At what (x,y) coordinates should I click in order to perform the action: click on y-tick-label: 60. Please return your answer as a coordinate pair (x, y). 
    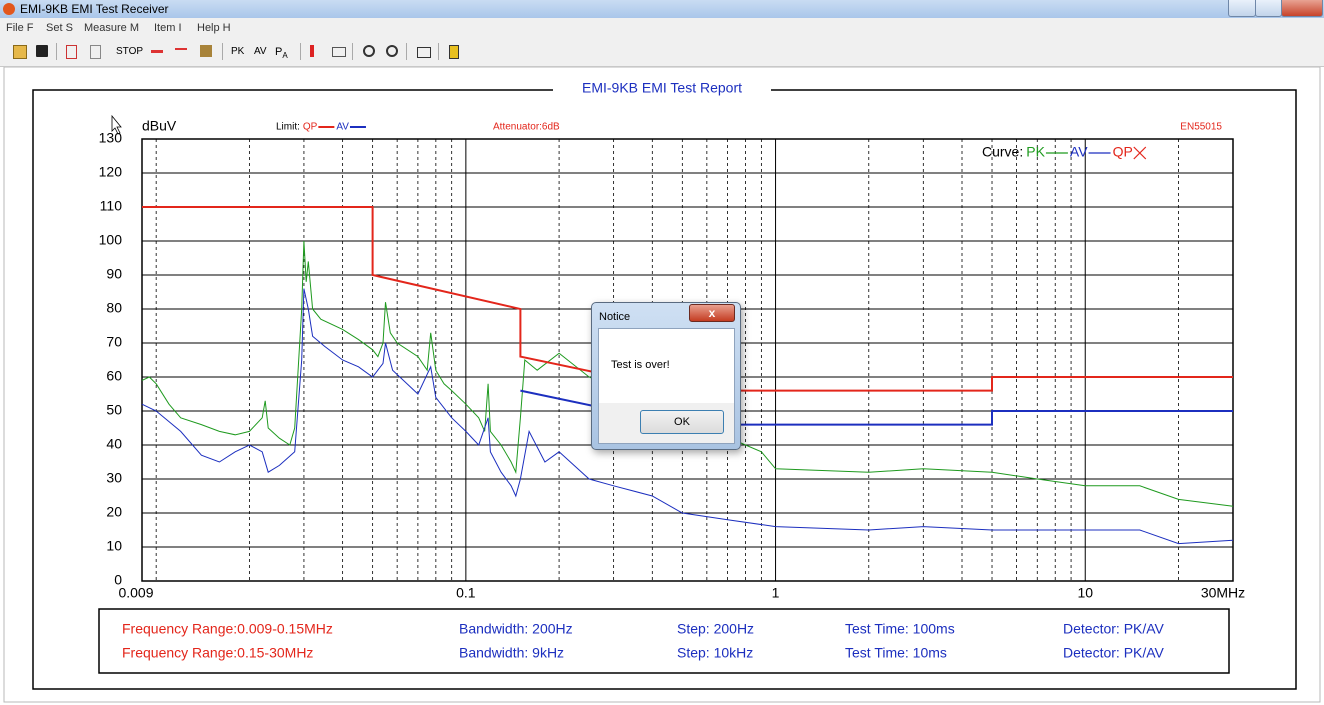
    Looking at the image, I should click on (114, 376).